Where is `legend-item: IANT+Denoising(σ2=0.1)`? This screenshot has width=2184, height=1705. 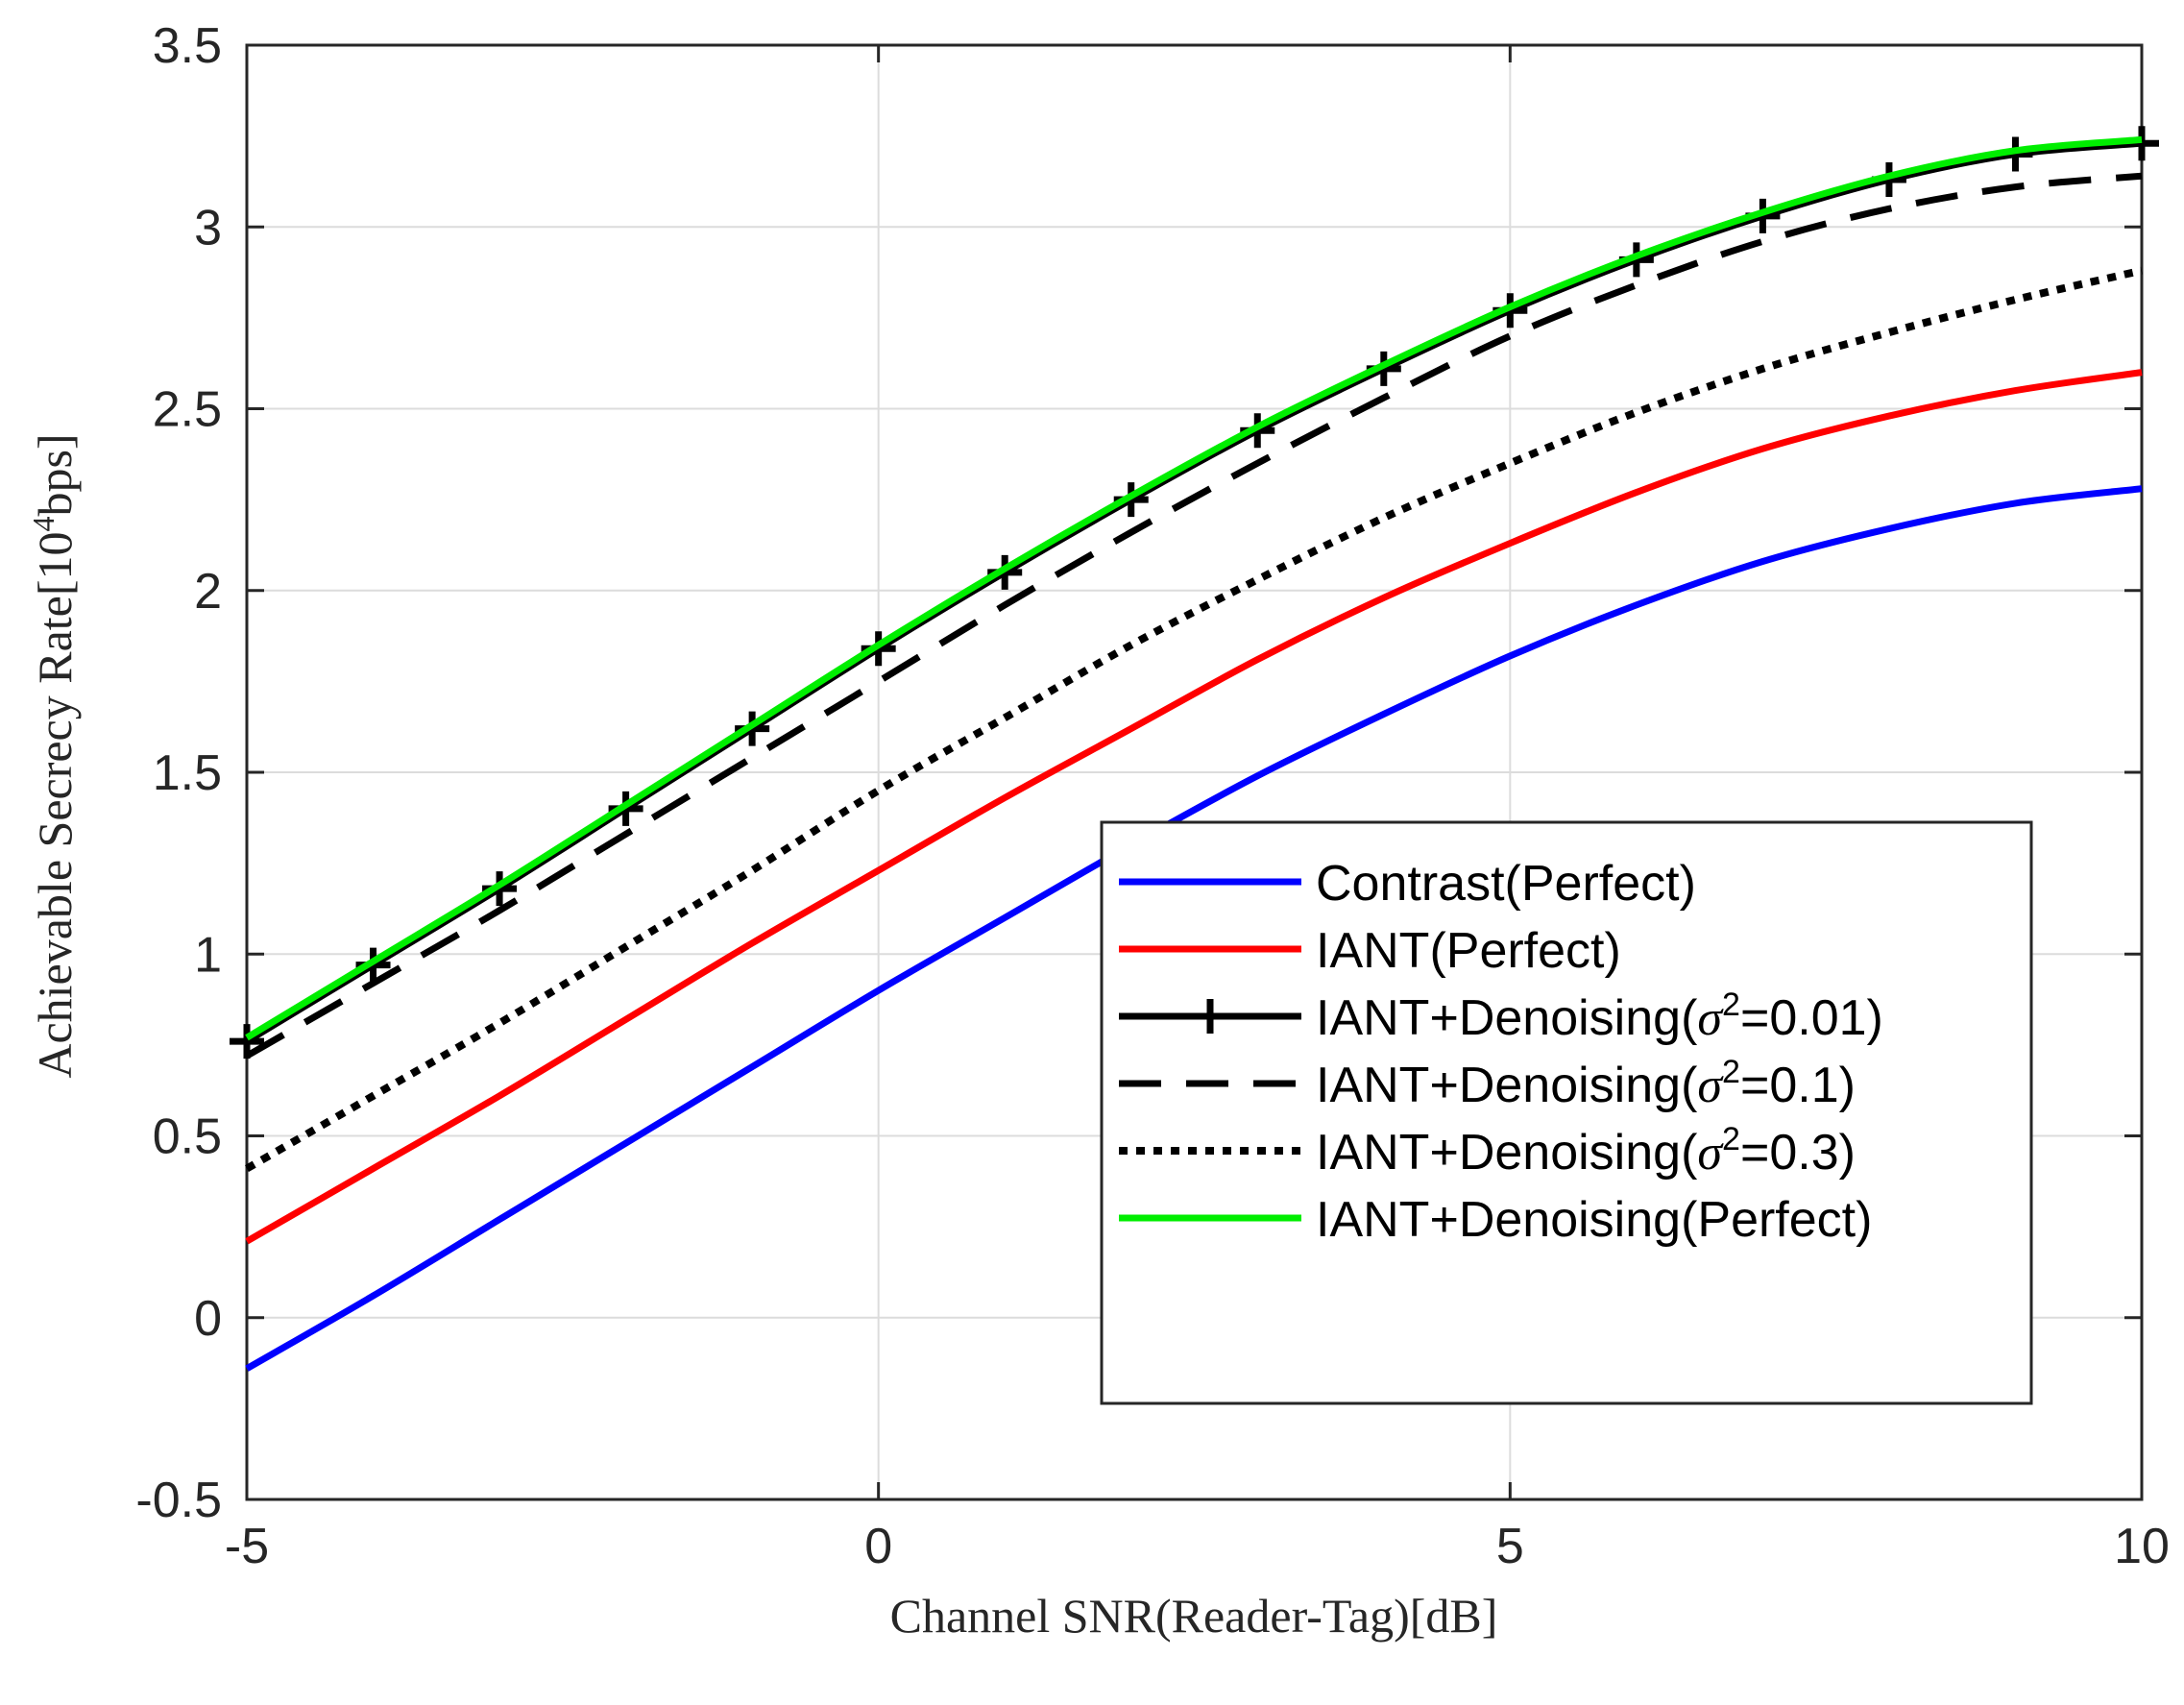
legend-item: IANT+Denoising(σ2=0.1) is located at coordinates (1488, 1083).